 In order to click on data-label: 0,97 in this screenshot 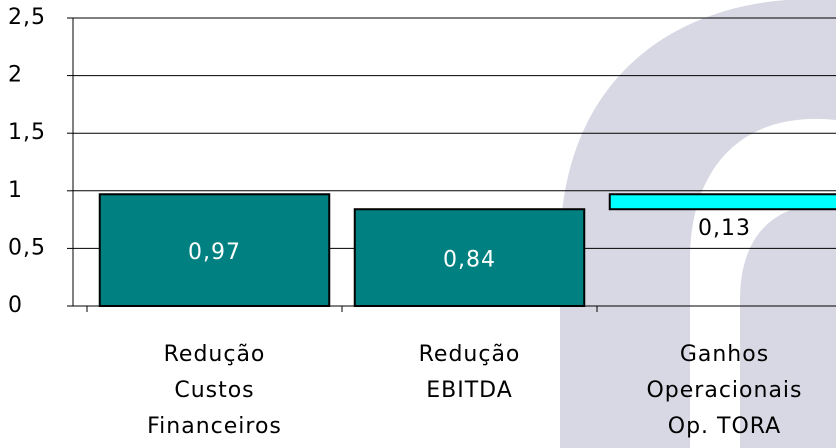, I will do `click(214, 252)`.